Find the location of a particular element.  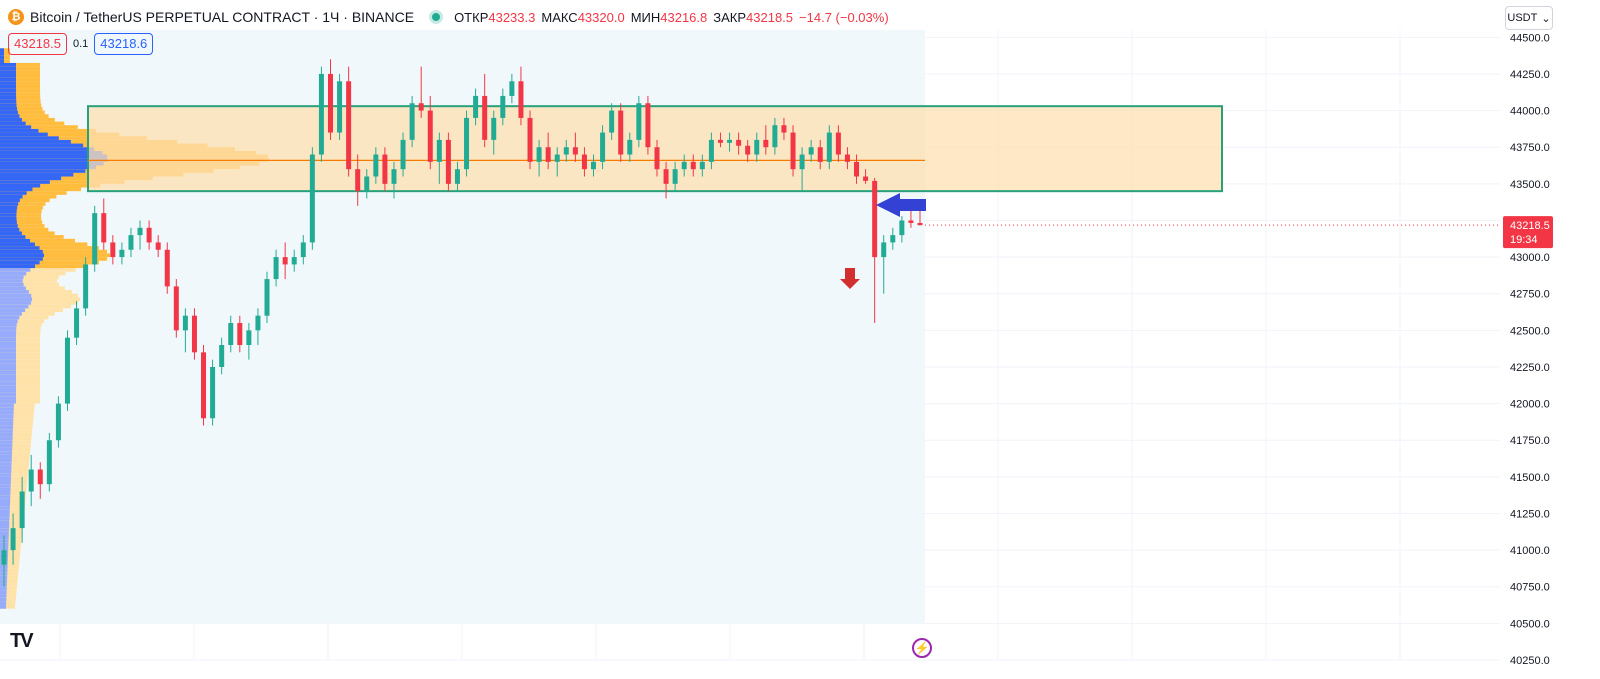

close-label: ЗАКР is located at coordinates (730, 17).